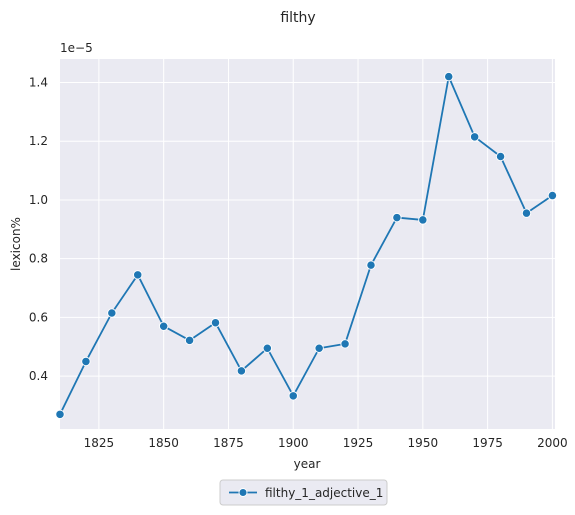 The height and width of the screenshot is (515, 575). Describe the element at coordinates (243, 492) in the screenshot. I see `legend-point-marker` at that location.